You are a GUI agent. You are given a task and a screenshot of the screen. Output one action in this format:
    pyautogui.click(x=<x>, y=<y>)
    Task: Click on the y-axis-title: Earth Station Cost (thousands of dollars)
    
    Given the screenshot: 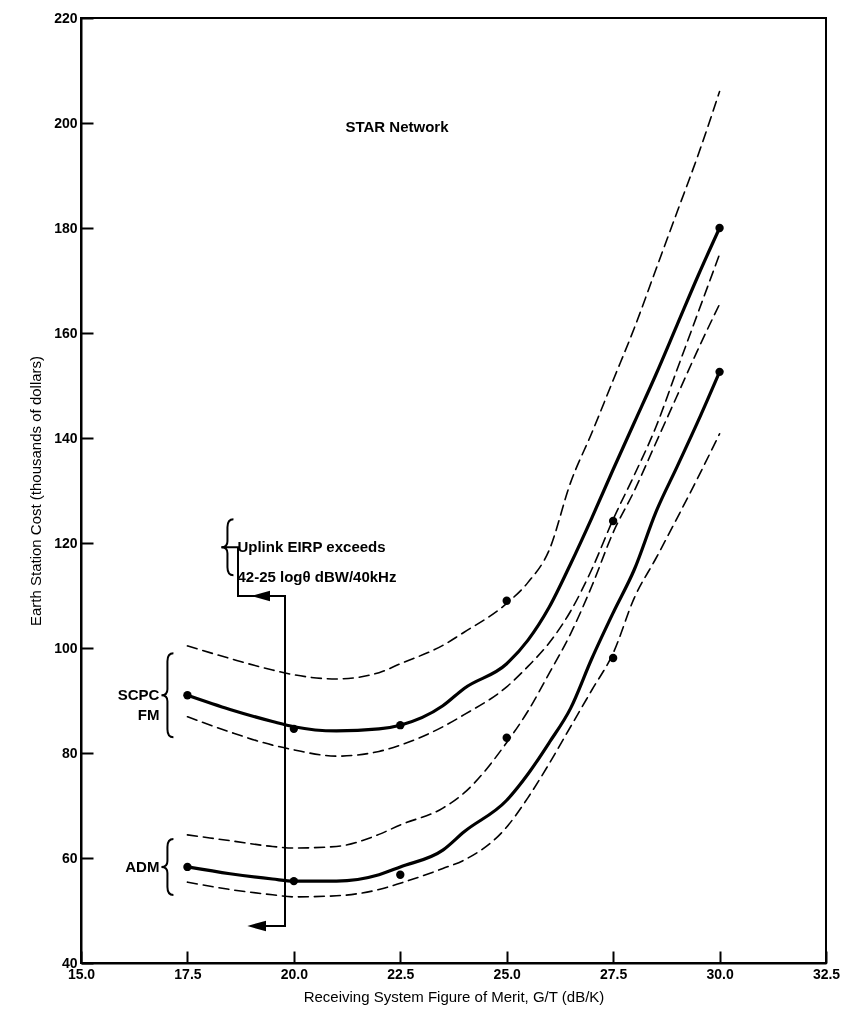 What is the action you would take?
    pyautogui.click(x=36, y=491)
    